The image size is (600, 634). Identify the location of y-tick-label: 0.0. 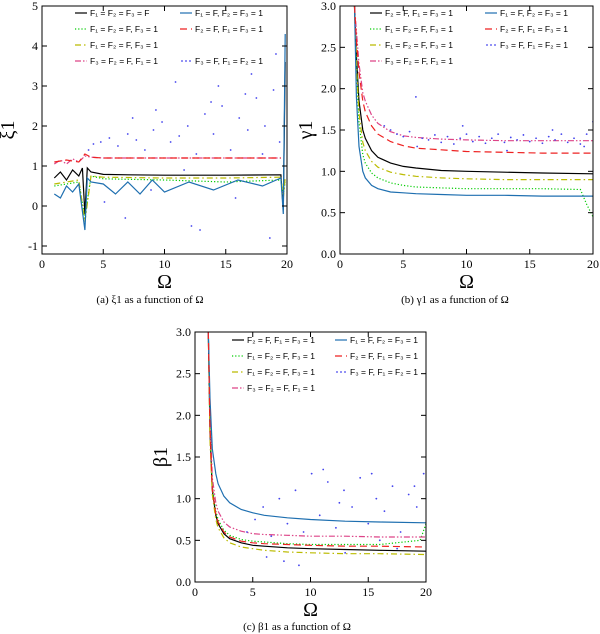
(328, 254).